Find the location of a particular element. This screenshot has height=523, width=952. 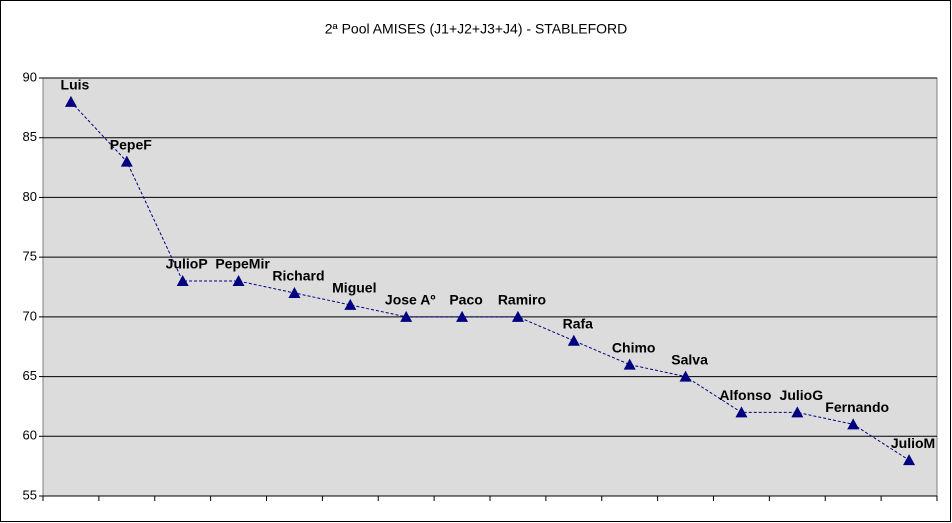

point-label: PepeF is located at coordinates (131, 144).